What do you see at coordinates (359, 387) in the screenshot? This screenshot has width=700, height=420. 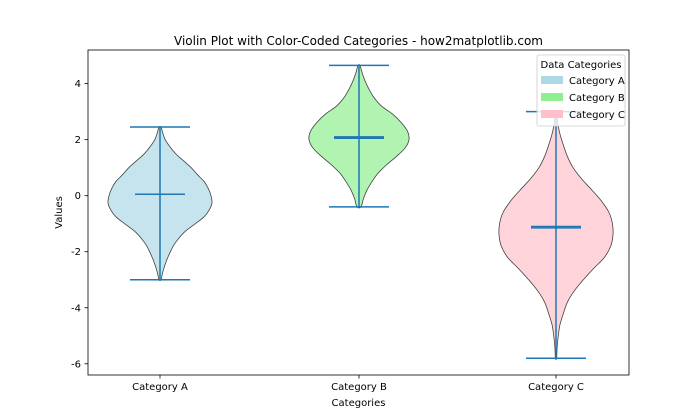 I see `x-tick-label: Category B` at bounding box center [359, 387].